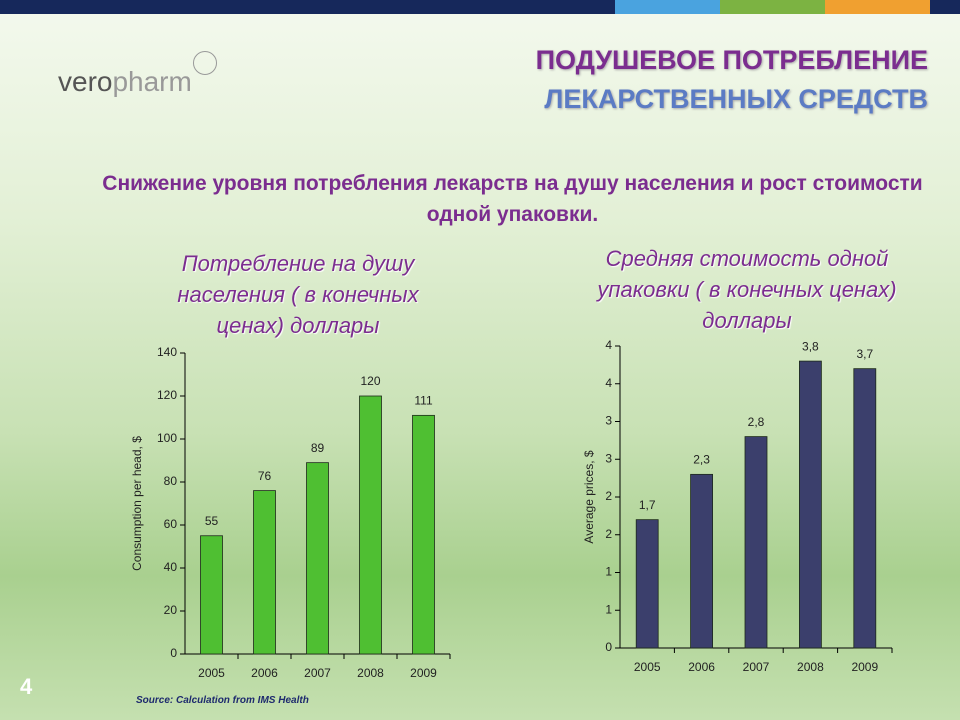  What do you see at coordinates (731, 60) in the screenshot?
I see `title-line: ПОДУШЕВОЕ ПОТРЕБЛЕНИЕ` at bounding box center [731, 60].